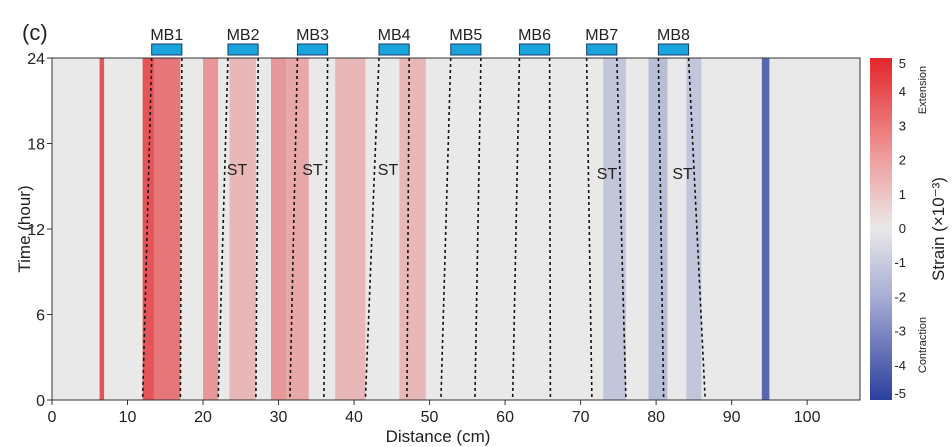  I want to click on stress-block-label-5: MB5, so click(465, 35).